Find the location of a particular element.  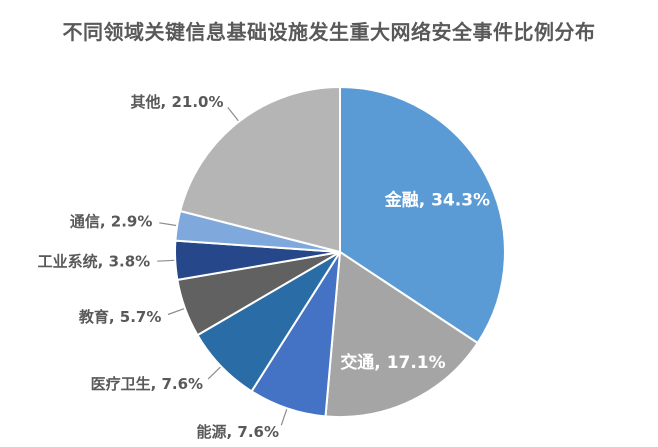

slice-outside-label: 通信, 2.9% is located at coordinates (111, 222).